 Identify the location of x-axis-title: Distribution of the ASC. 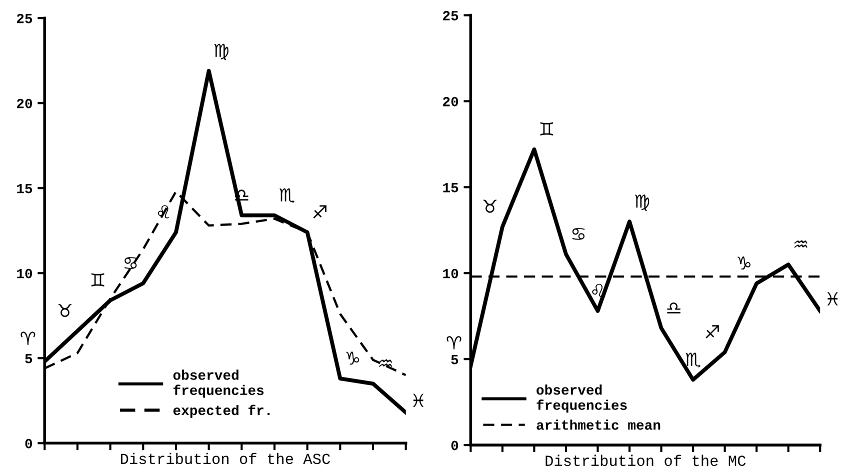
(225, 458).